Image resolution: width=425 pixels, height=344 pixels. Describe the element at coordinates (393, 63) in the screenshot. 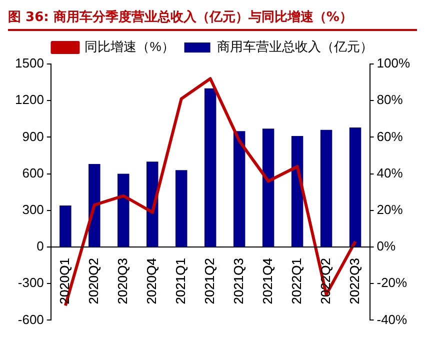

I see `y2-tick-label: 100%` at that location.